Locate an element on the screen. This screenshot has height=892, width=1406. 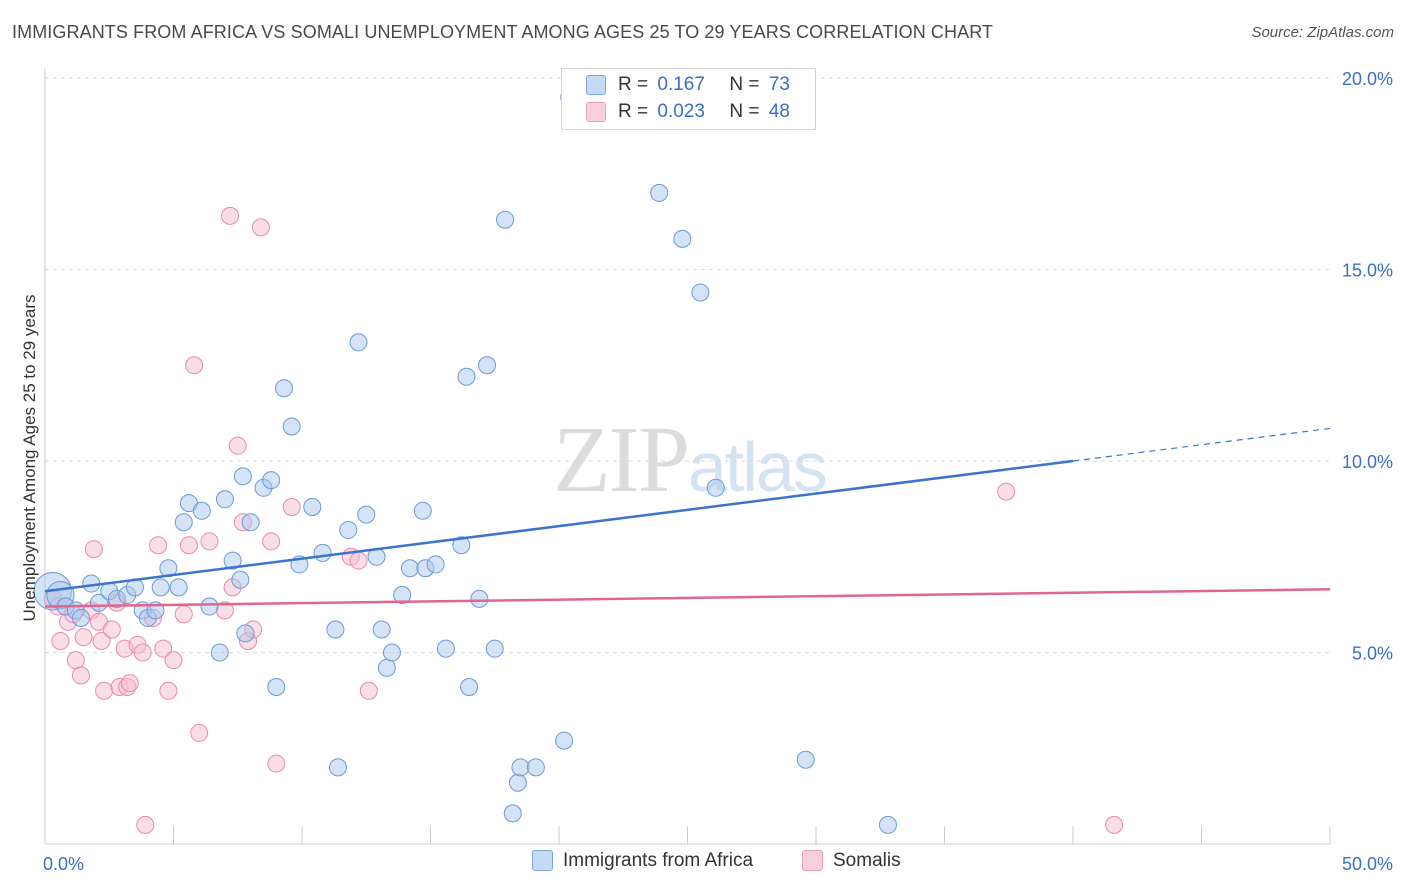
y-tick-label: 15.0% is located at coordinates (1367, 271).